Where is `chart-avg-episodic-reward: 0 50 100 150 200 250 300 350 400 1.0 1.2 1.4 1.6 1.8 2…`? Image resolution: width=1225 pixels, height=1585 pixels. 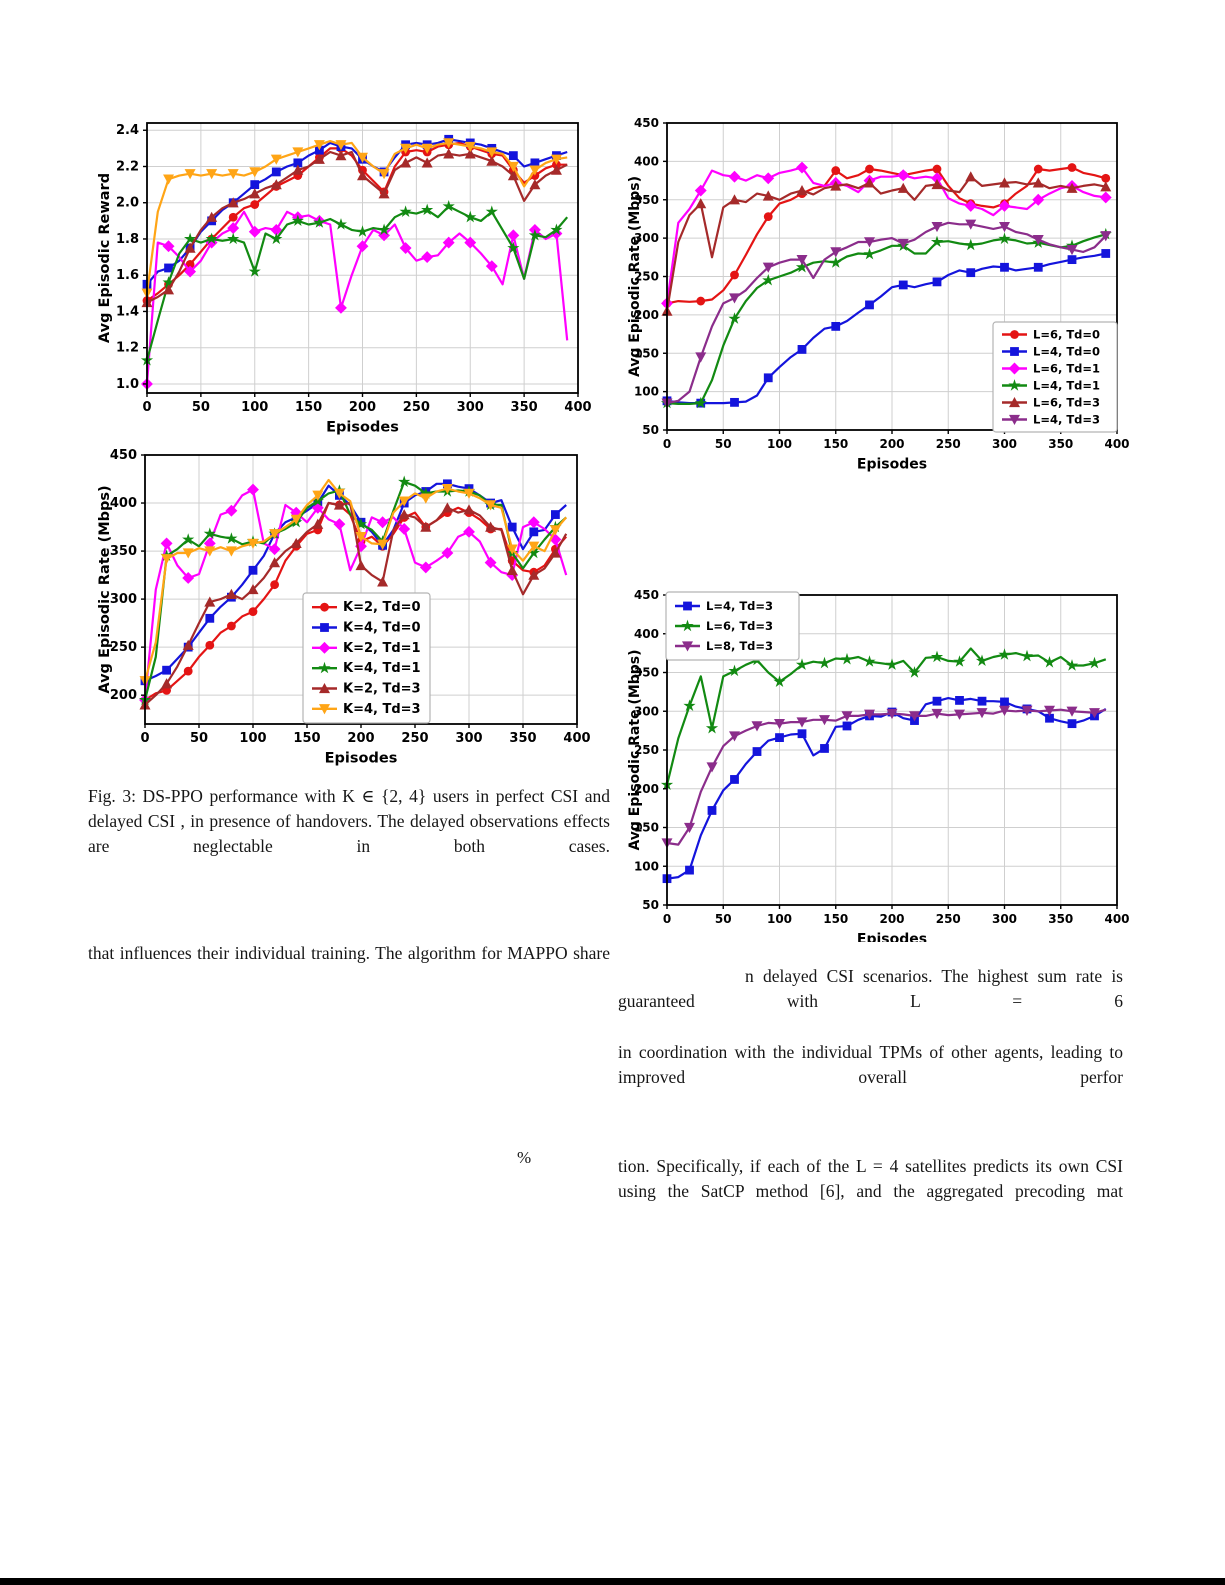
chart-avg-episodic-reward: 0 50 100 150 200 250 300 350 400 1.0 1.2 1.4 1.6 1.8 2… is located at coordinates (345, 267).